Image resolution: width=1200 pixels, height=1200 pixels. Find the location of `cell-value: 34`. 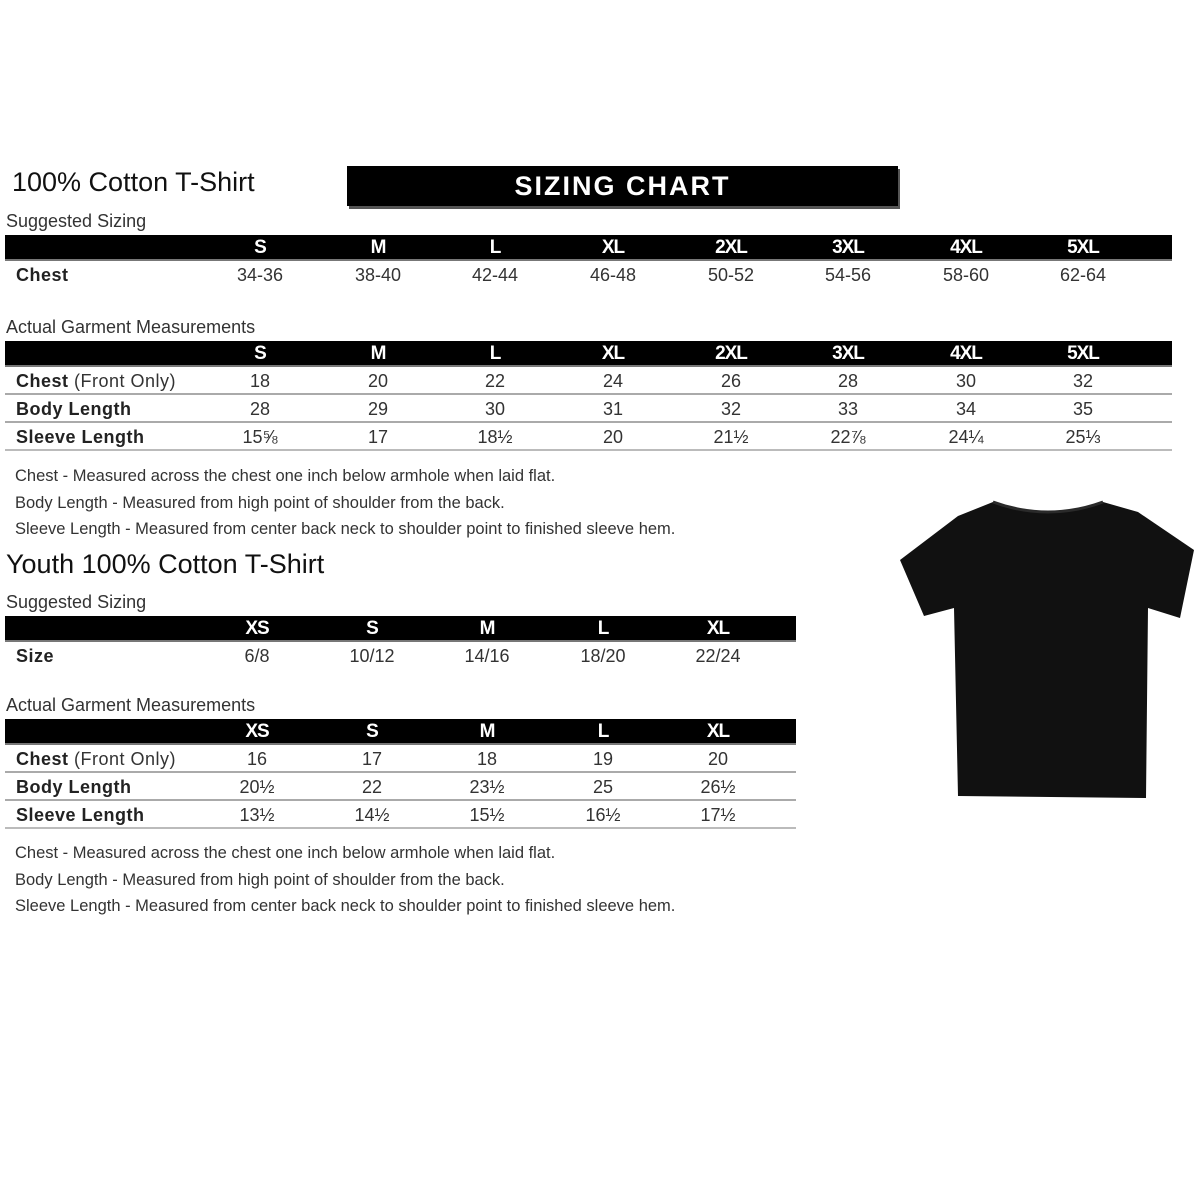

cell-value: 34 is located at coordinates (966, 409).